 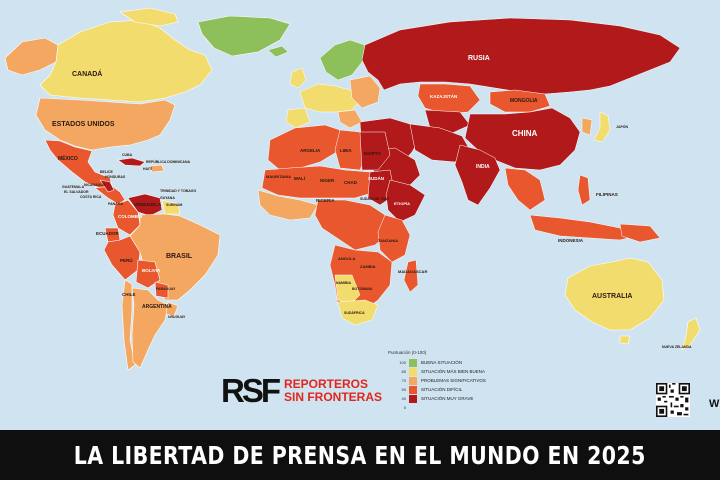 What do you see at coordinates (87, 73) in the screenshot?
I see `label-canada: CANADÁ` at bounding box center [87, 73].